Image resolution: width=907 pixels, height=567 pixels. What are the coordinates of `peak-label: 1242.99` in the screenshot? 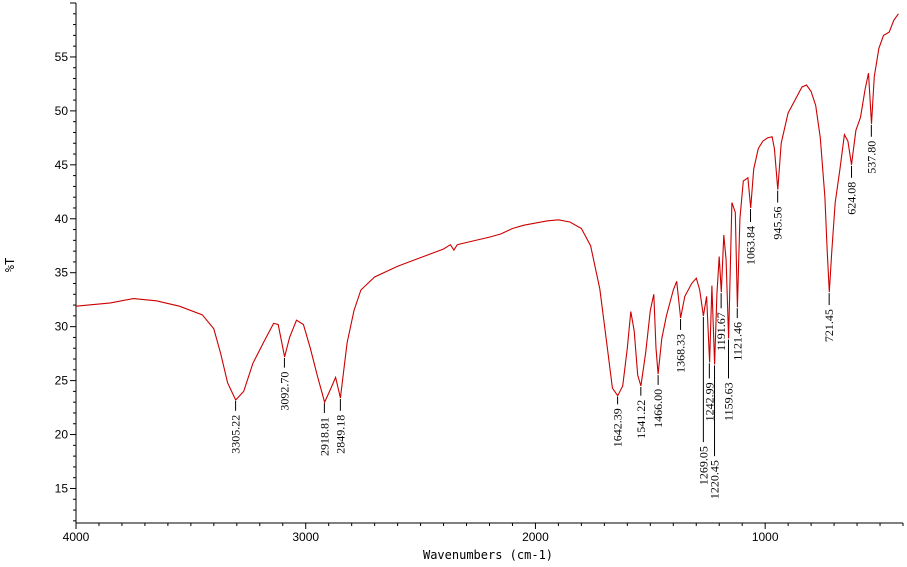 It's located at (709, 401).